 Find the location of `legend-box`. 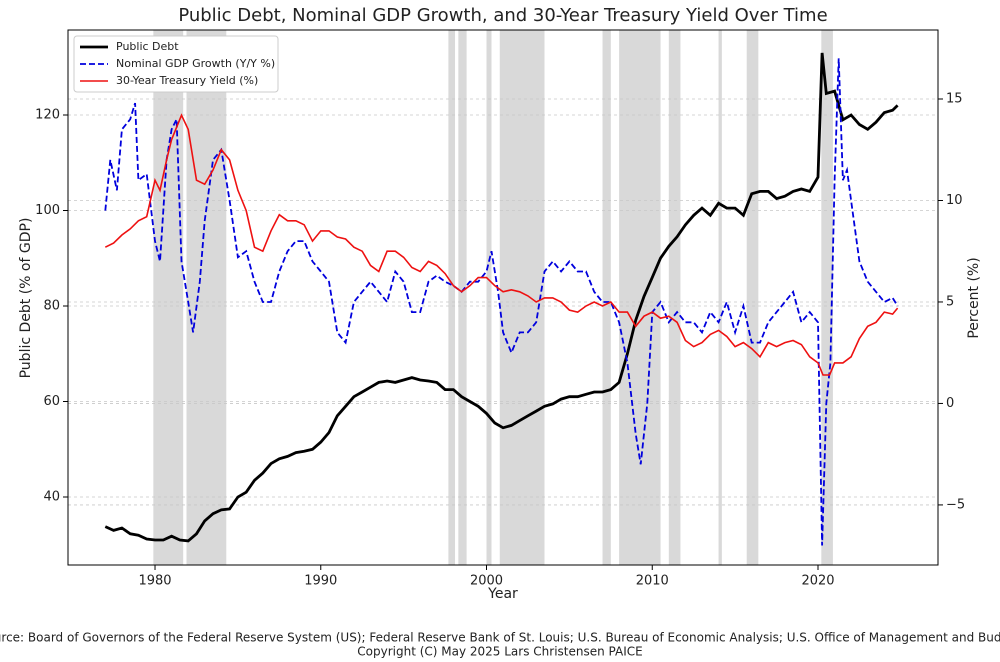

legend-box is located at coordinates (176, 64).